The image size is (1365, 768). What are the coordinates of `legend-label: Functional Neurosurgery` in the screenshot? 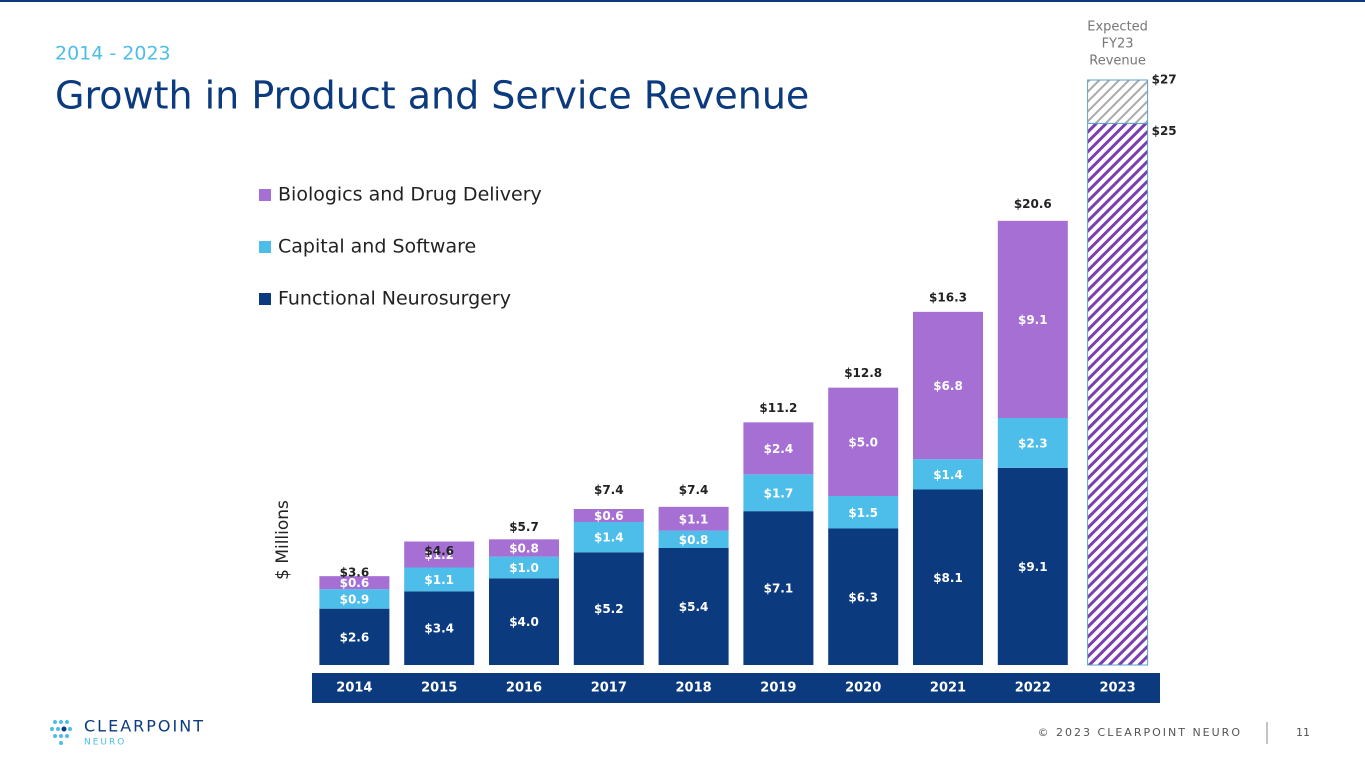 It's located at (394, 299).